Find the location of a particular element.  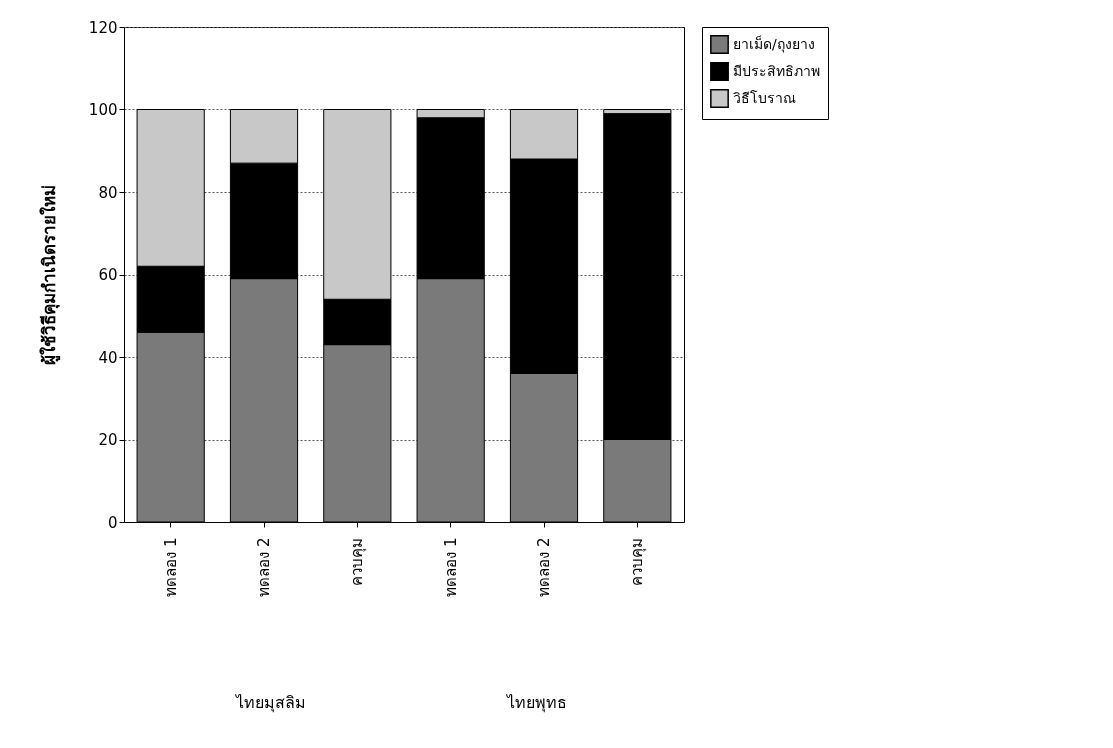

y-tick-label: 40 is located at coordinates (108, 357).